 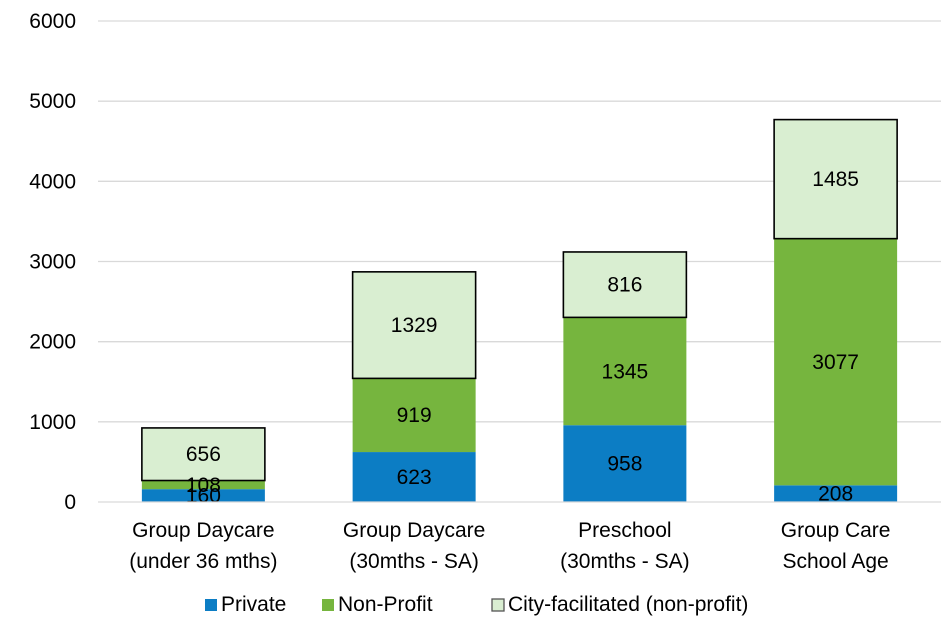 What do you see at coordinates (52, 262) in the screenshot?
I see `y-tick-label: 3000` at bounding box center [52, 262].